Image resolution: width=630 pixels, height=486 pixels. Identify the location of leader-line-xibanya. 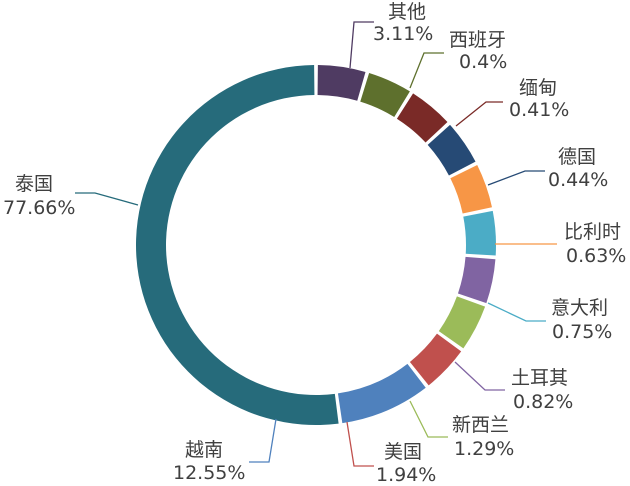
(426, 70).